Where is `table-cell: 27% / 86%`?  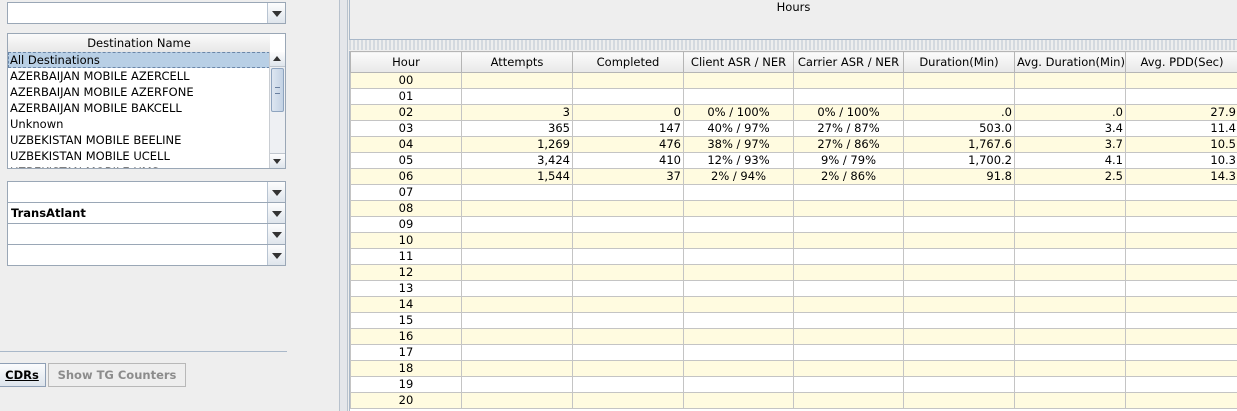 table-cell: 27% / 86% is located at coordinates (848, 144).